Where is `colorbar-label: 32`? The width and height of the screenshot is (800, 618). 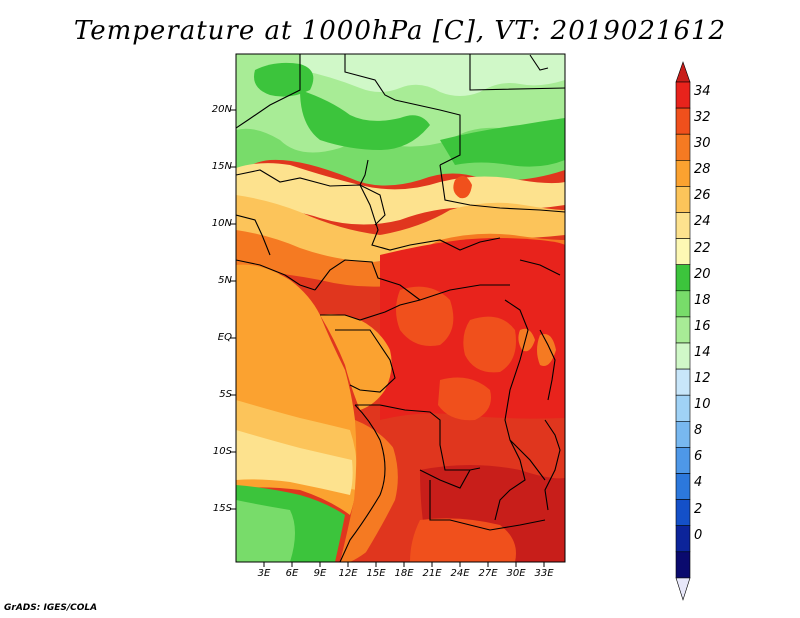 colorbar-label: 32 is located at coordinates (702, 118).